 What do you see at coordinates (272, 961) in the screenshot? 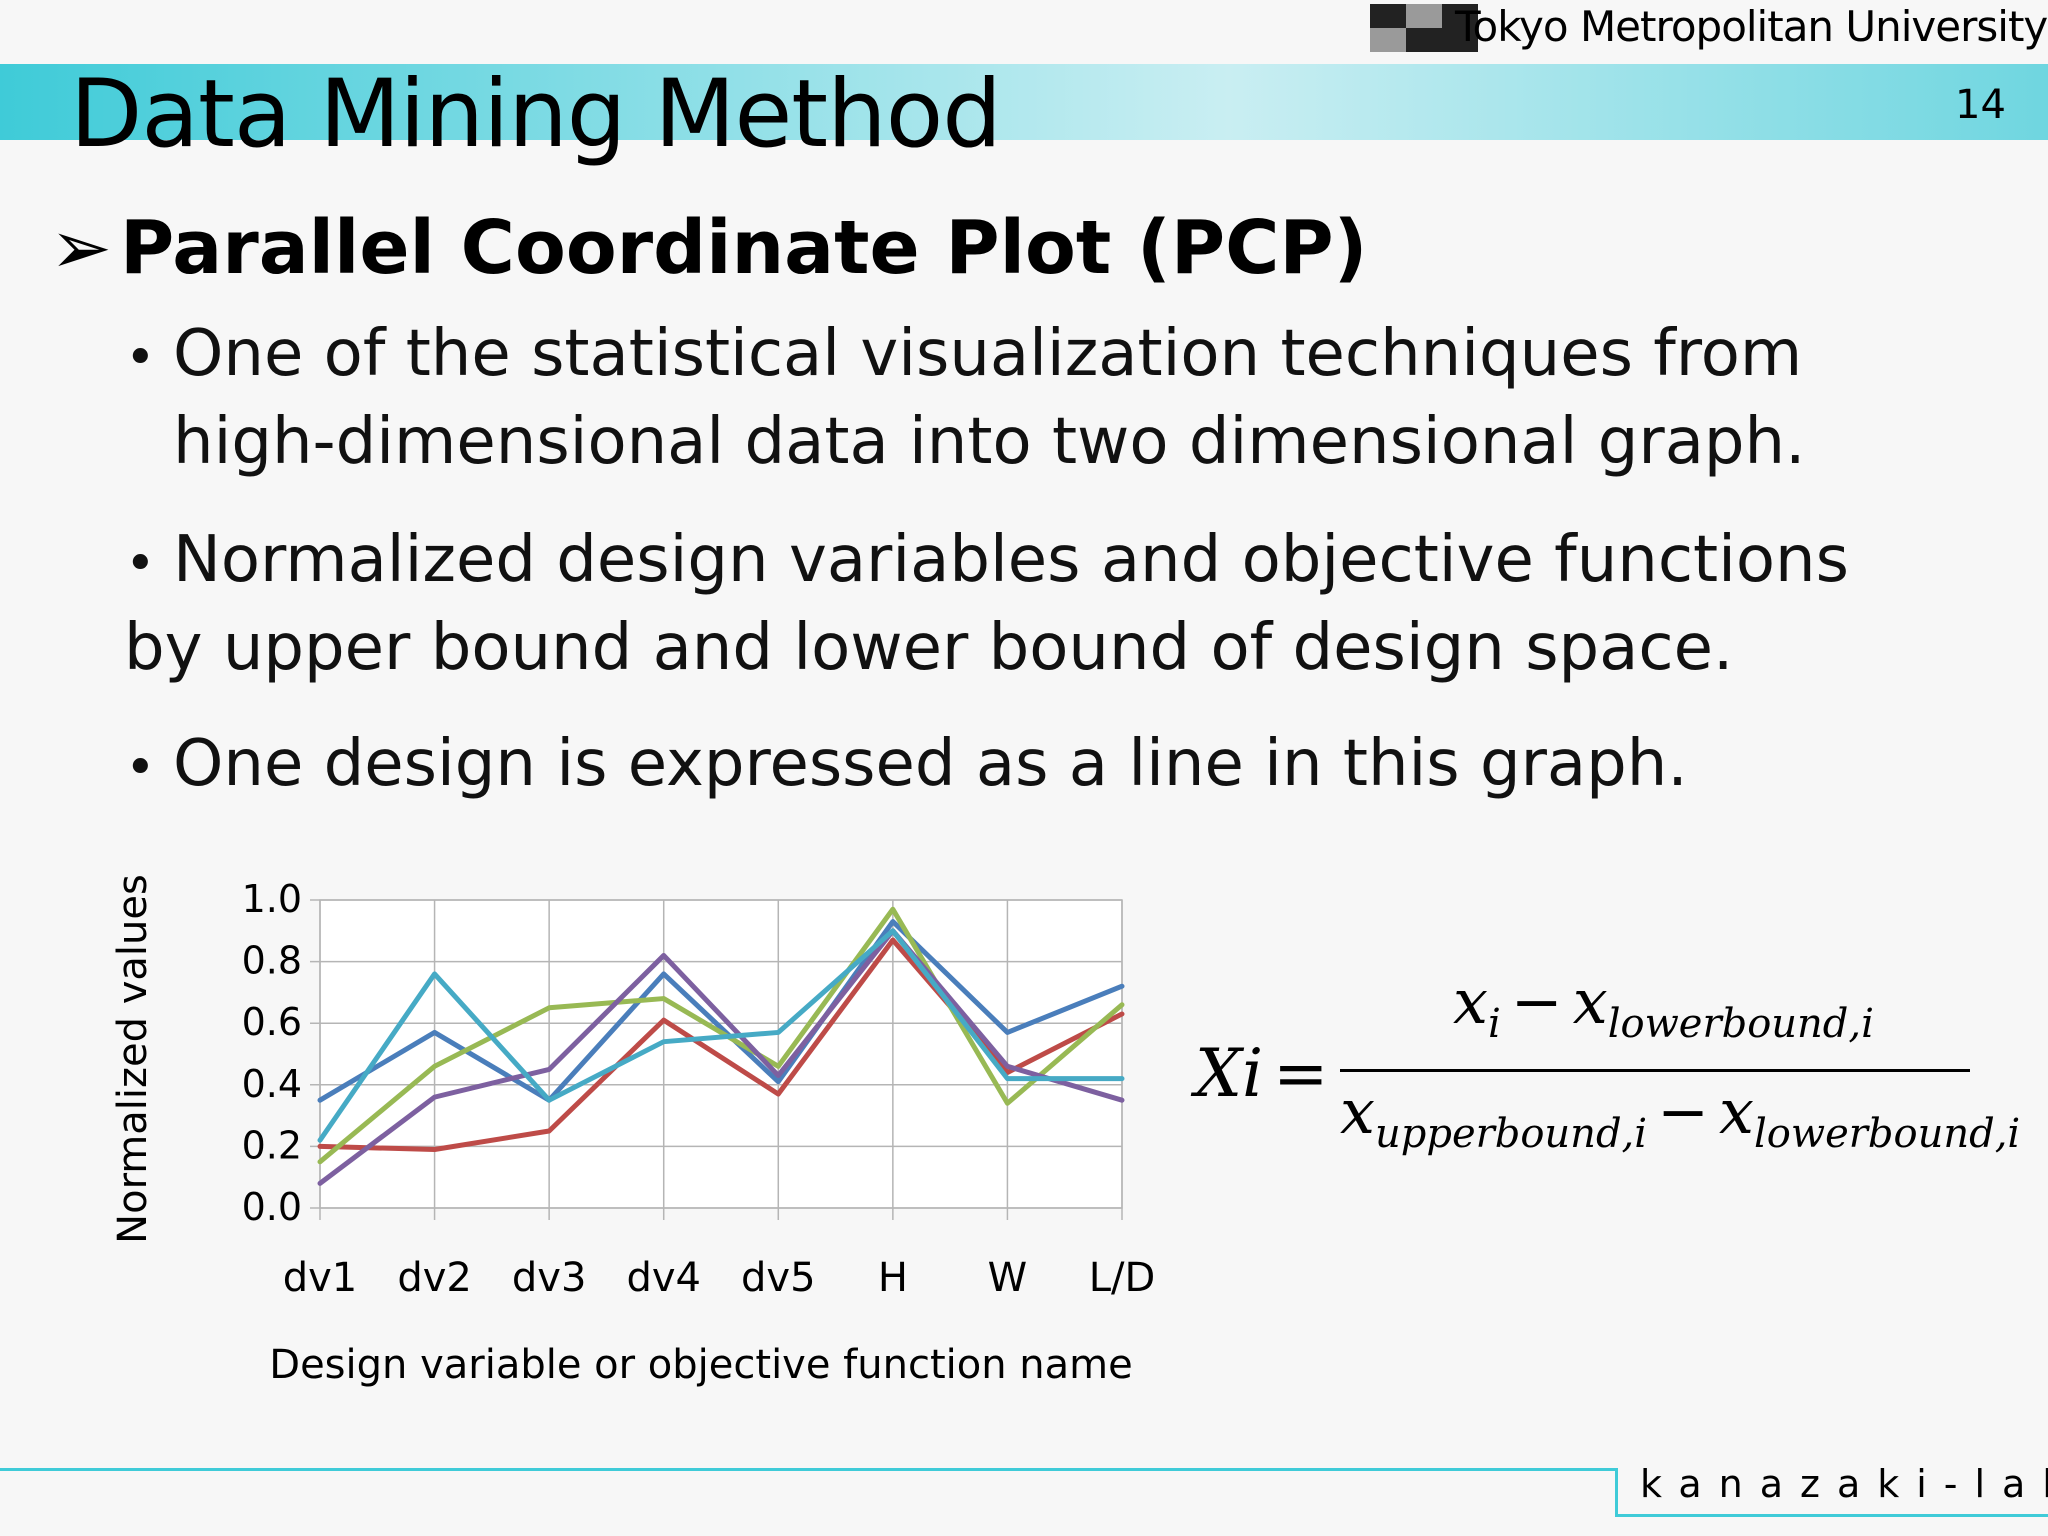
I see `y-tick-label: 0.8` at bounding box center [272, 961].